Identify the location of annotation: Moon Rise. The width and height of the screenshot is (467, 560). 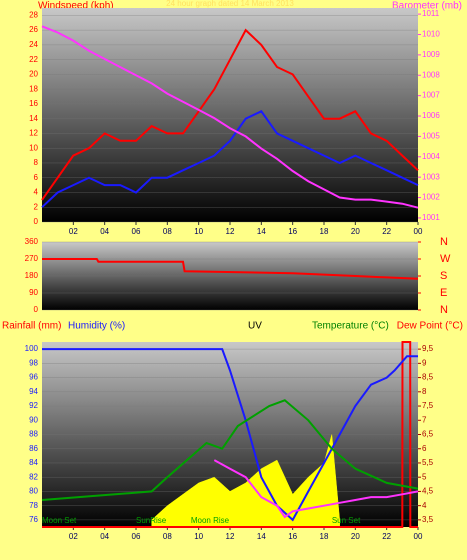
(210, 520).